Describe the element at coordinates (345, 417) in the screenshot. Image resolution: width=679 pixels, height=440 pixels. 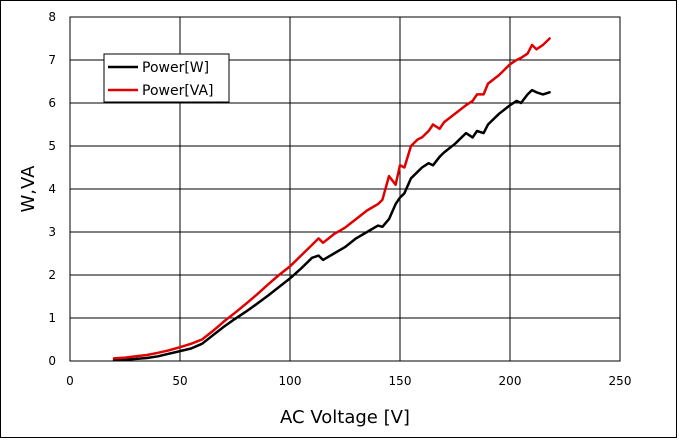
I see `x-axis-label: AC Voltage [V]` at that location.